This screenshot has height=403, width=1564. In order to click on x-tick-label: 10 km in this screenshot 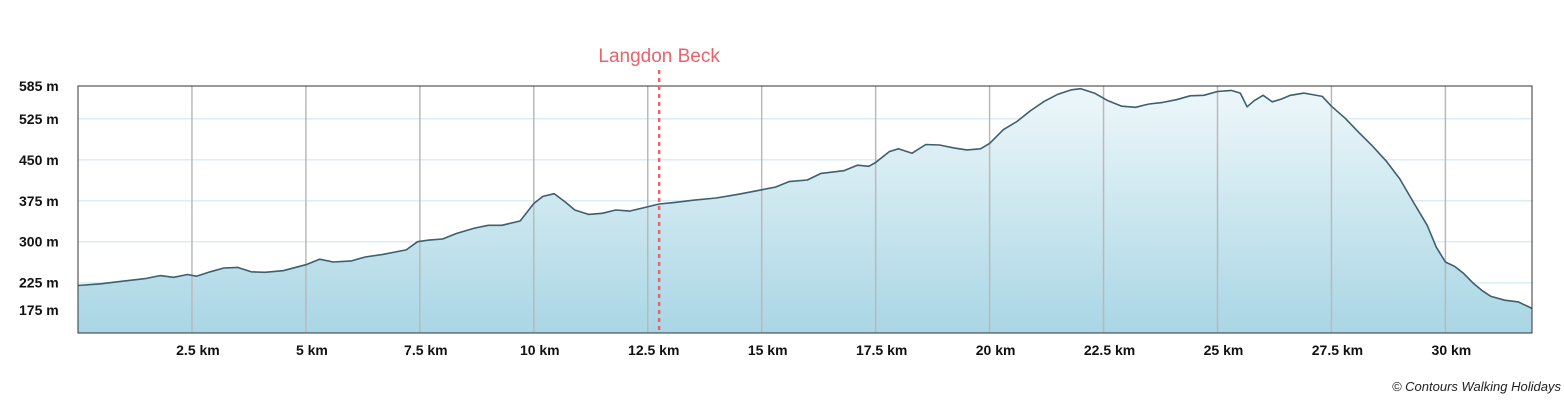, I will do `click(540, 350)`.